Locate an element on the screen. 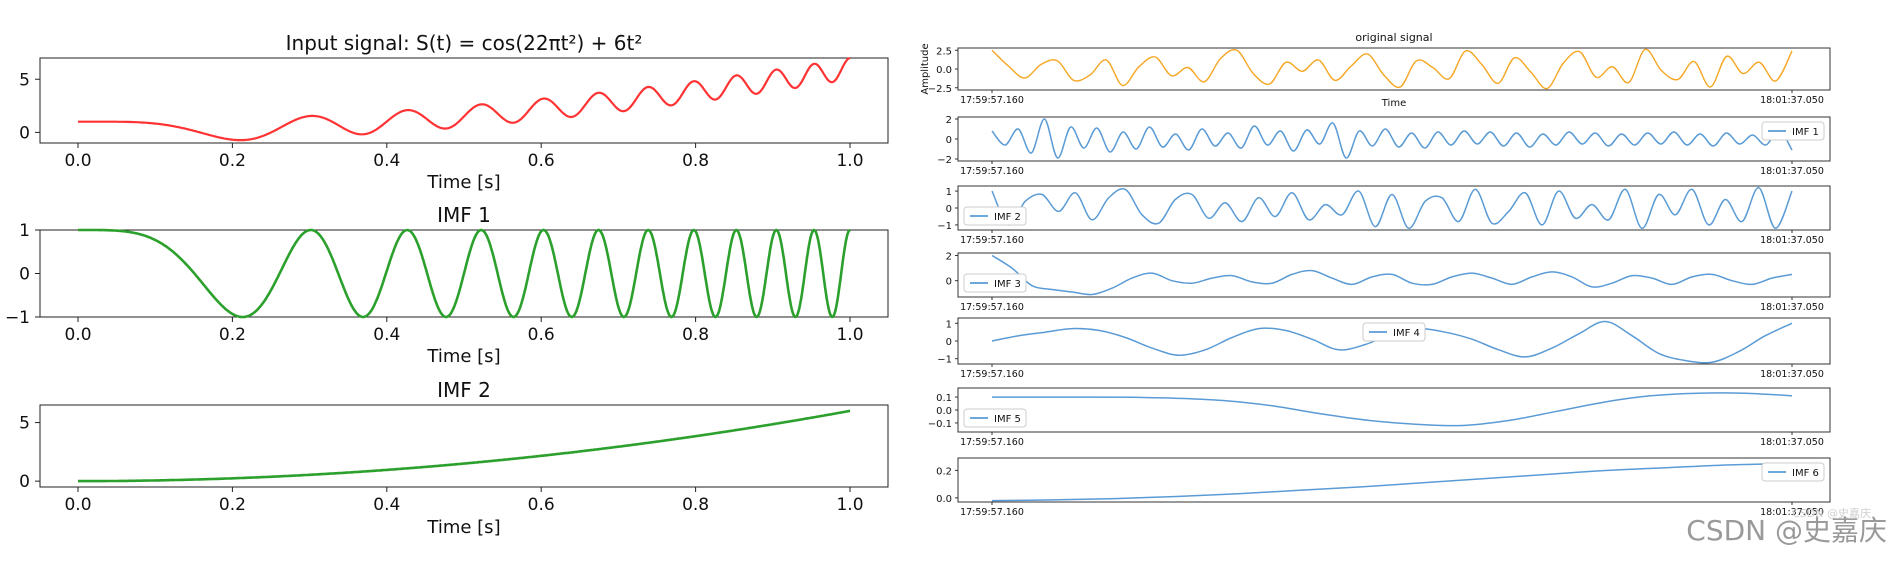 Image resolution: width=1893 pixels, height=561 pixels. y-axis-label: Amplitude is located at coordinates (925, 68).